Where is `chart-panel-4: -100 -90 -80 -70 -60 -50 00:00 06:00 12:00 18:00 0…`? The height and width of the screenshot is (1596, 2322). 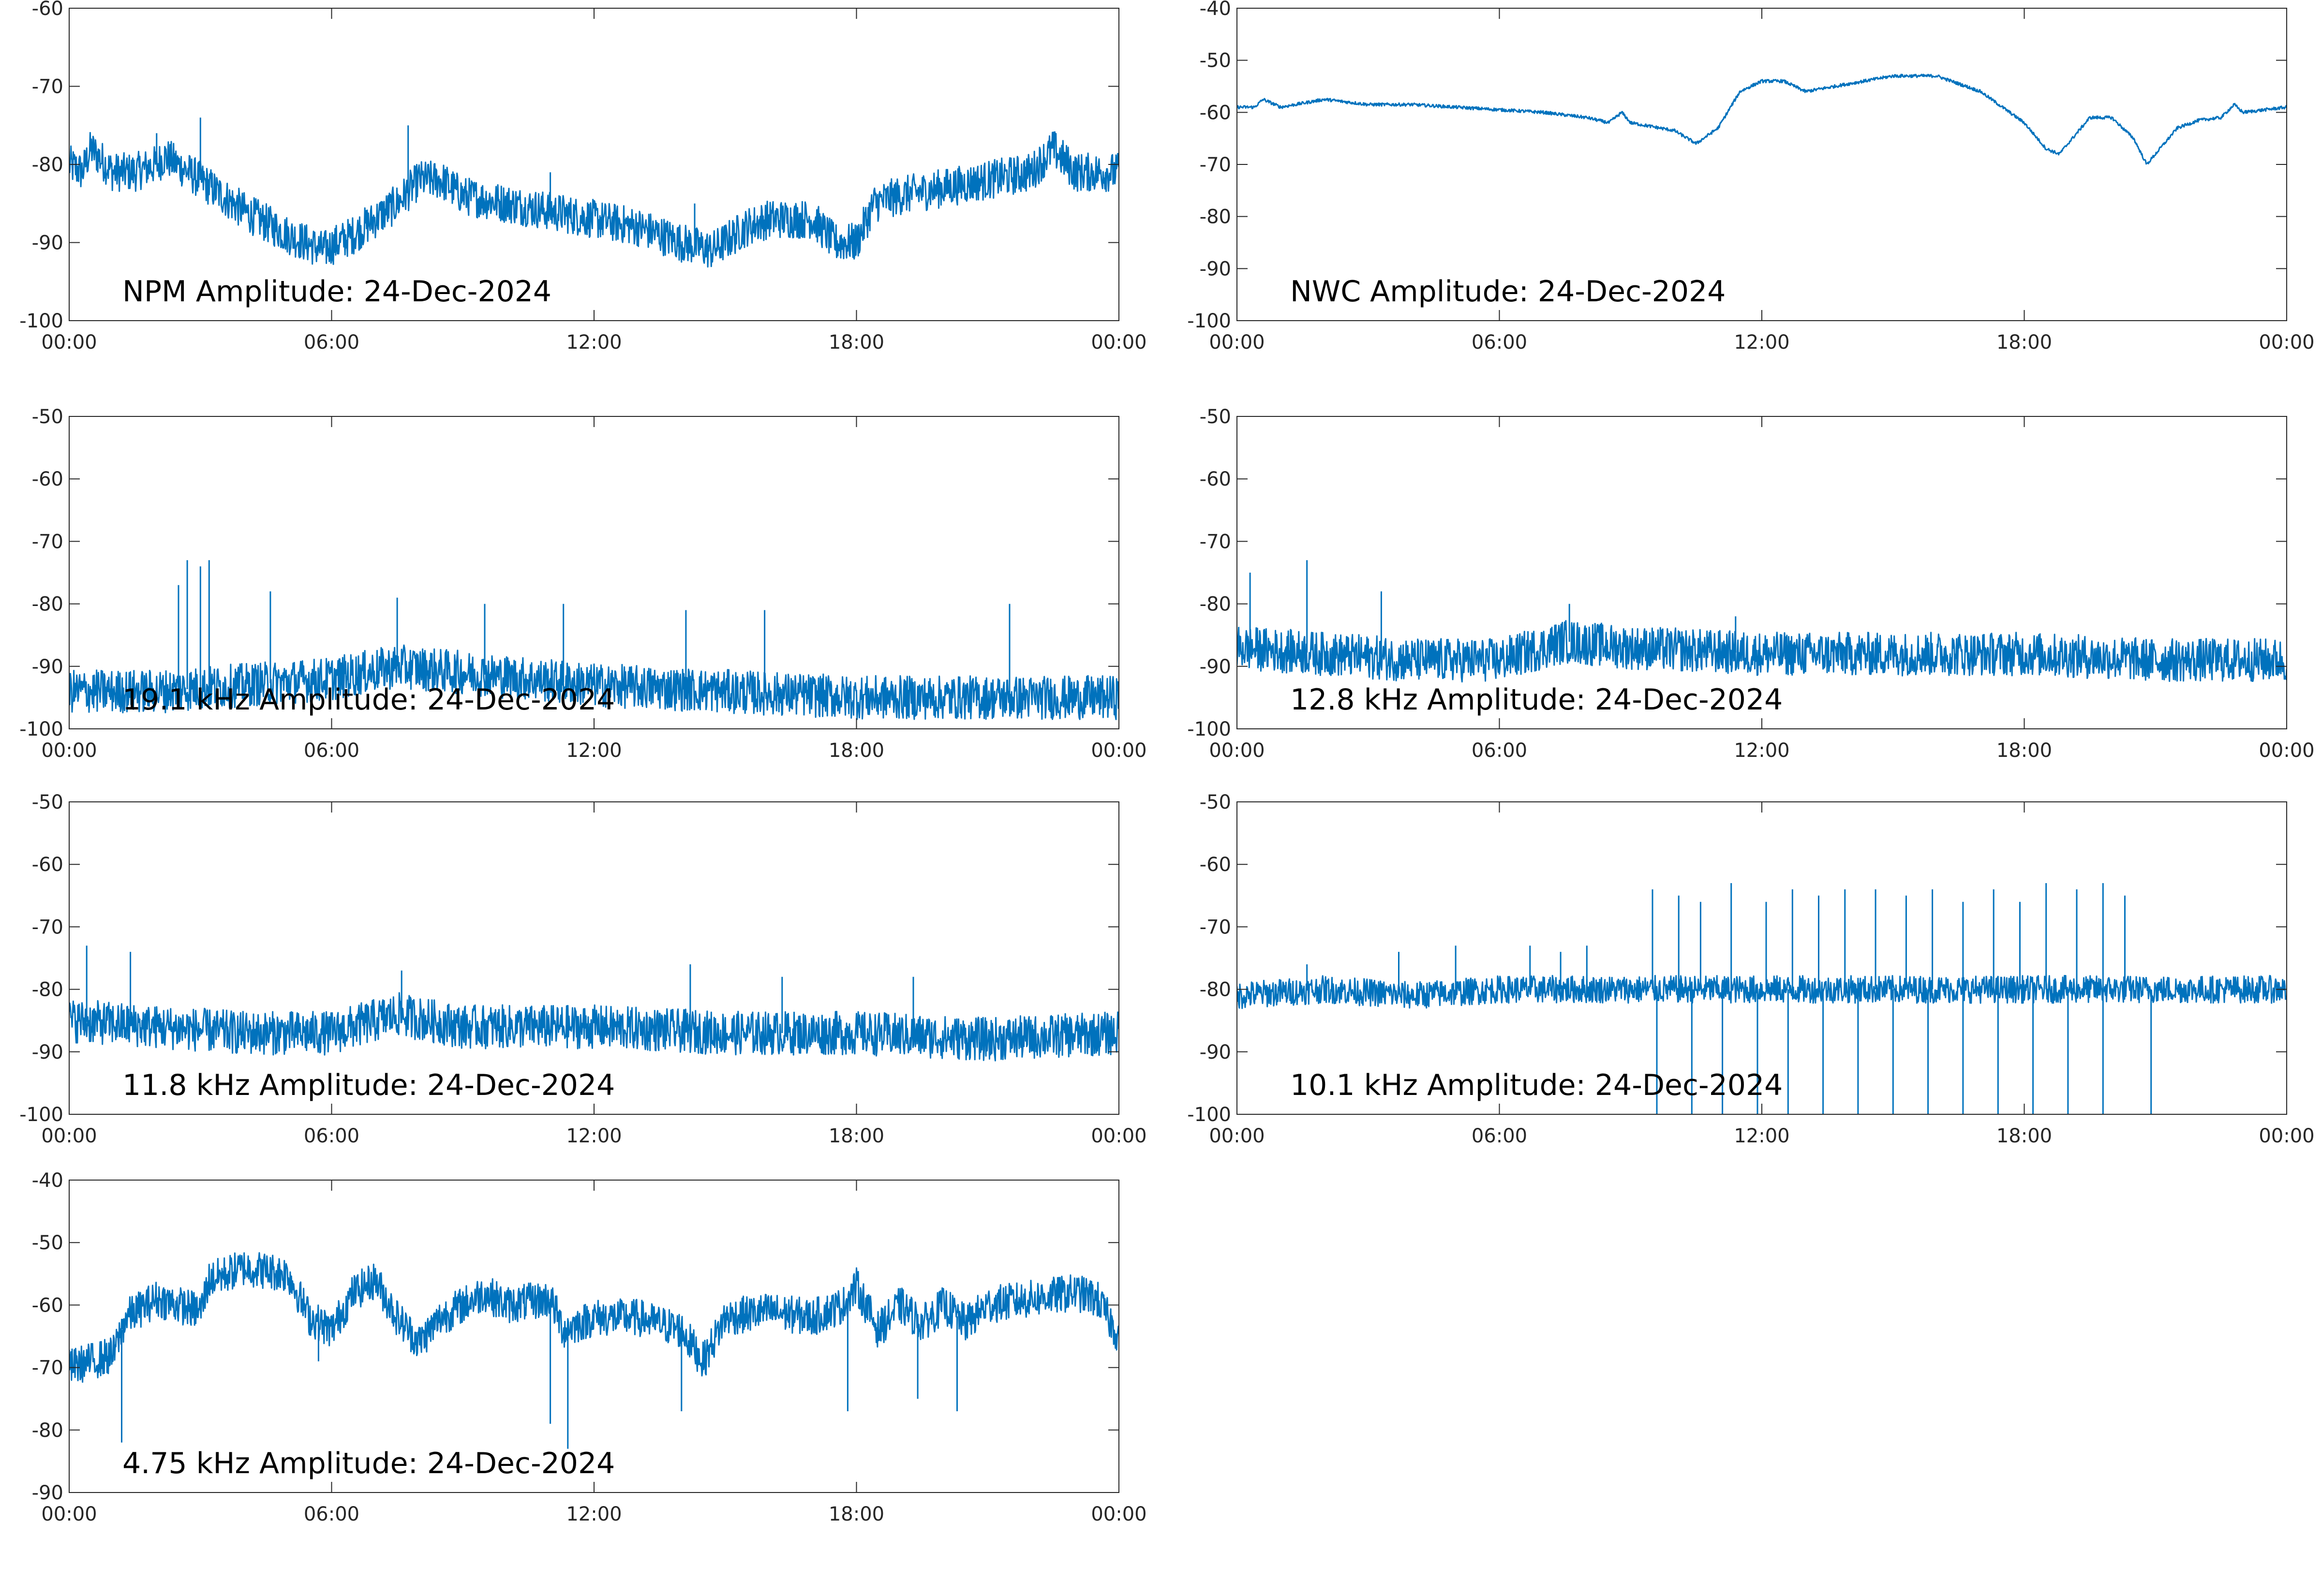
chart-panel-4: -100 -90 -80 -70 -60 -50 00:00 06:00 12:00 18:00 0… is located at coordinates (1750, 584).